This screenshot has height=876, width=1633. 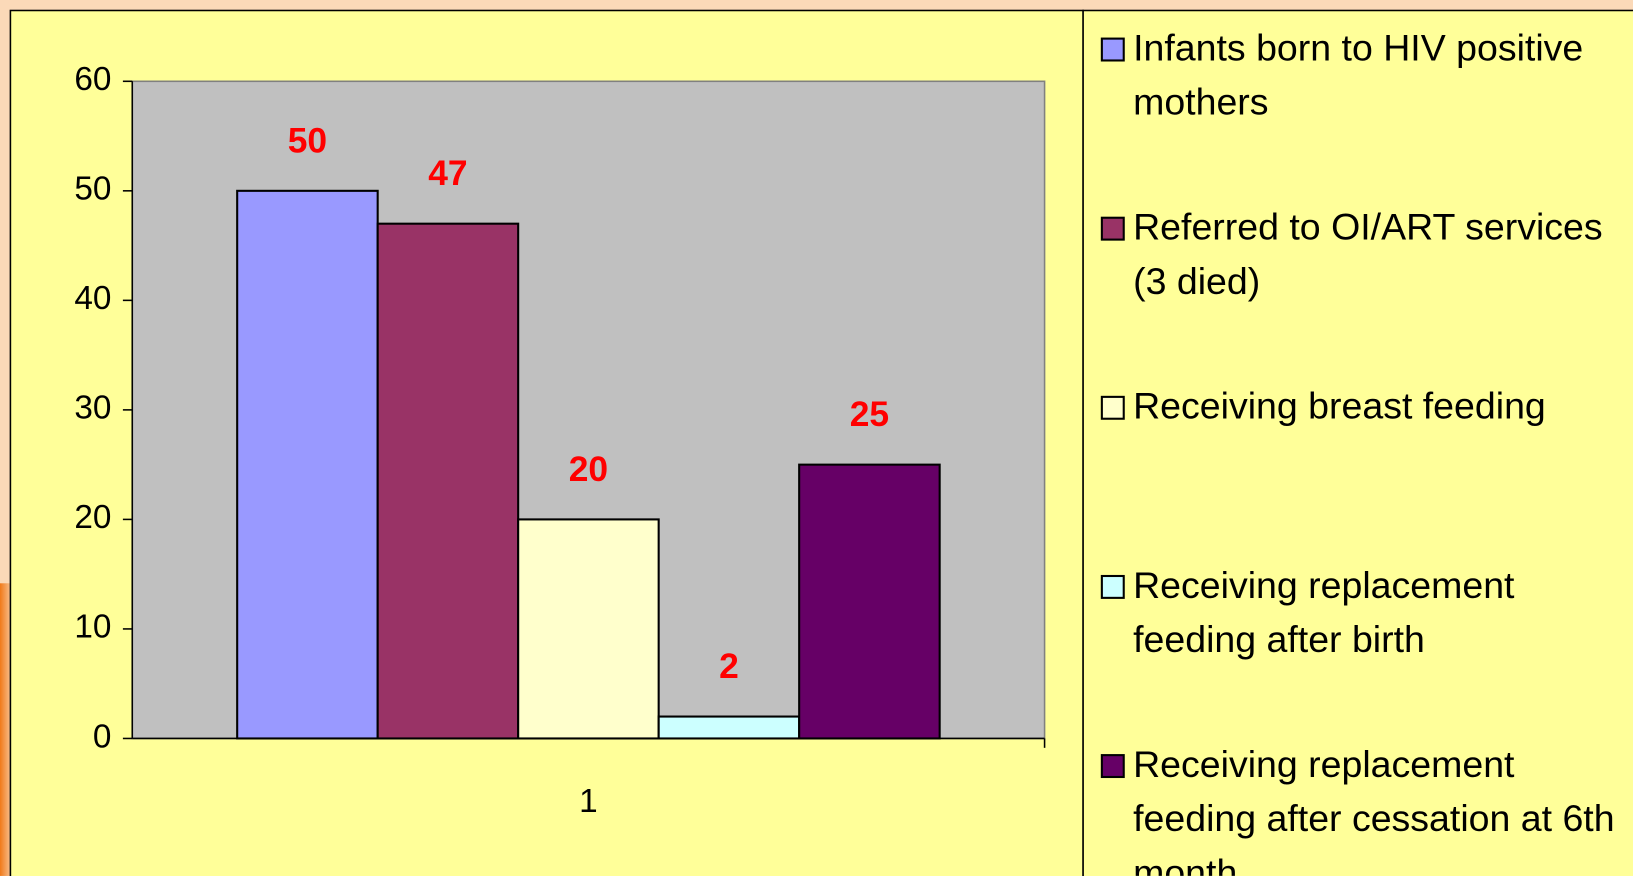 I want to click on value-label: 20, so click(x=588, y=469).